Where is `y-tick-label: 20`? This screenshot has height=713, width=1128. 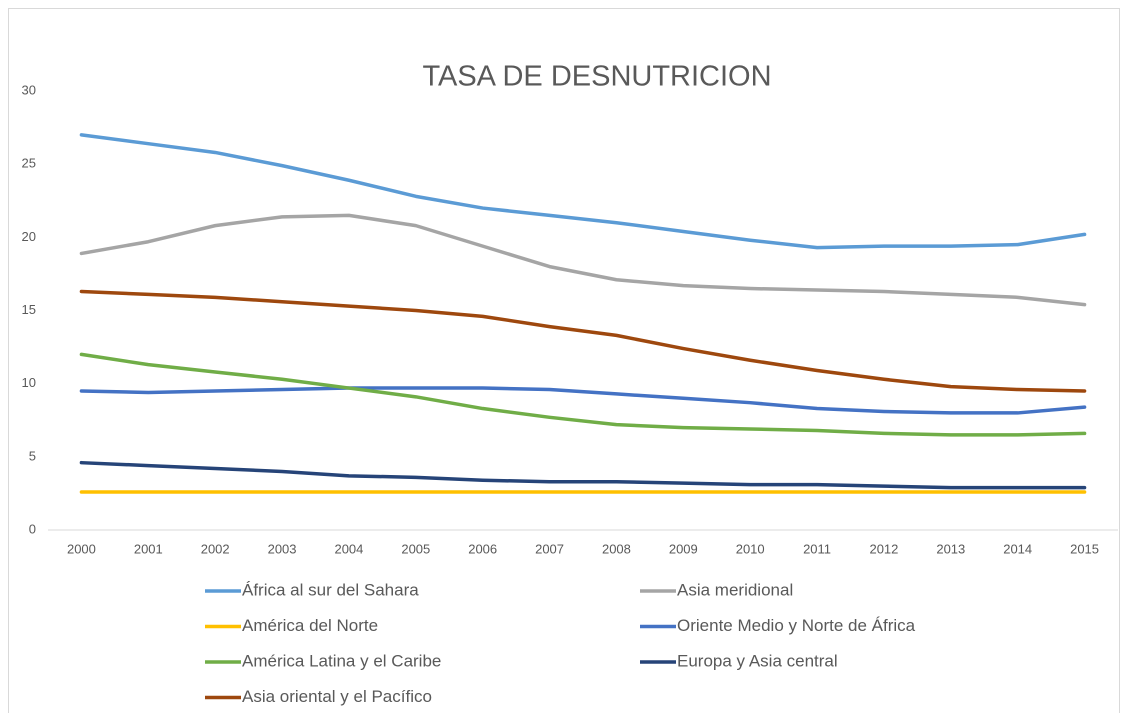
y-tick-label: 20 is located at coordinates (29, 236).